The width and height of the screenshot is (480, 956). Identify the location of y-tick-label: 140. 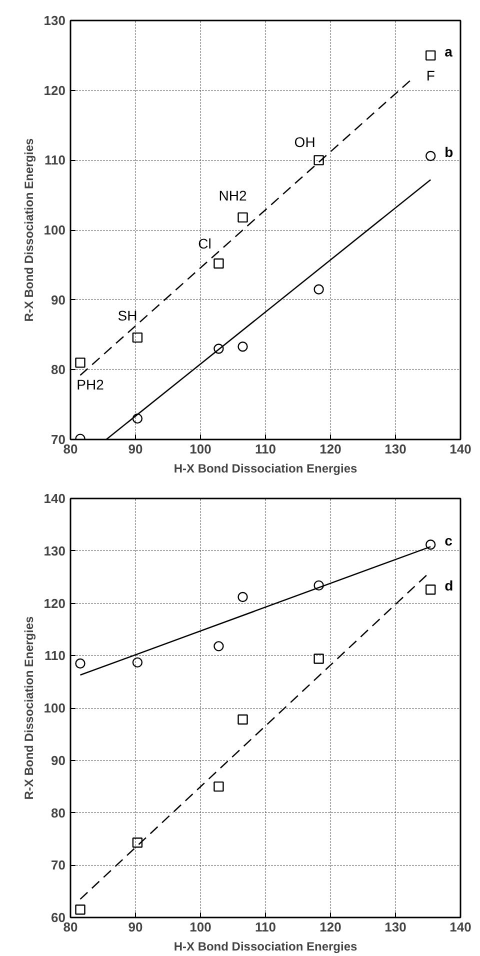
(55, 498).